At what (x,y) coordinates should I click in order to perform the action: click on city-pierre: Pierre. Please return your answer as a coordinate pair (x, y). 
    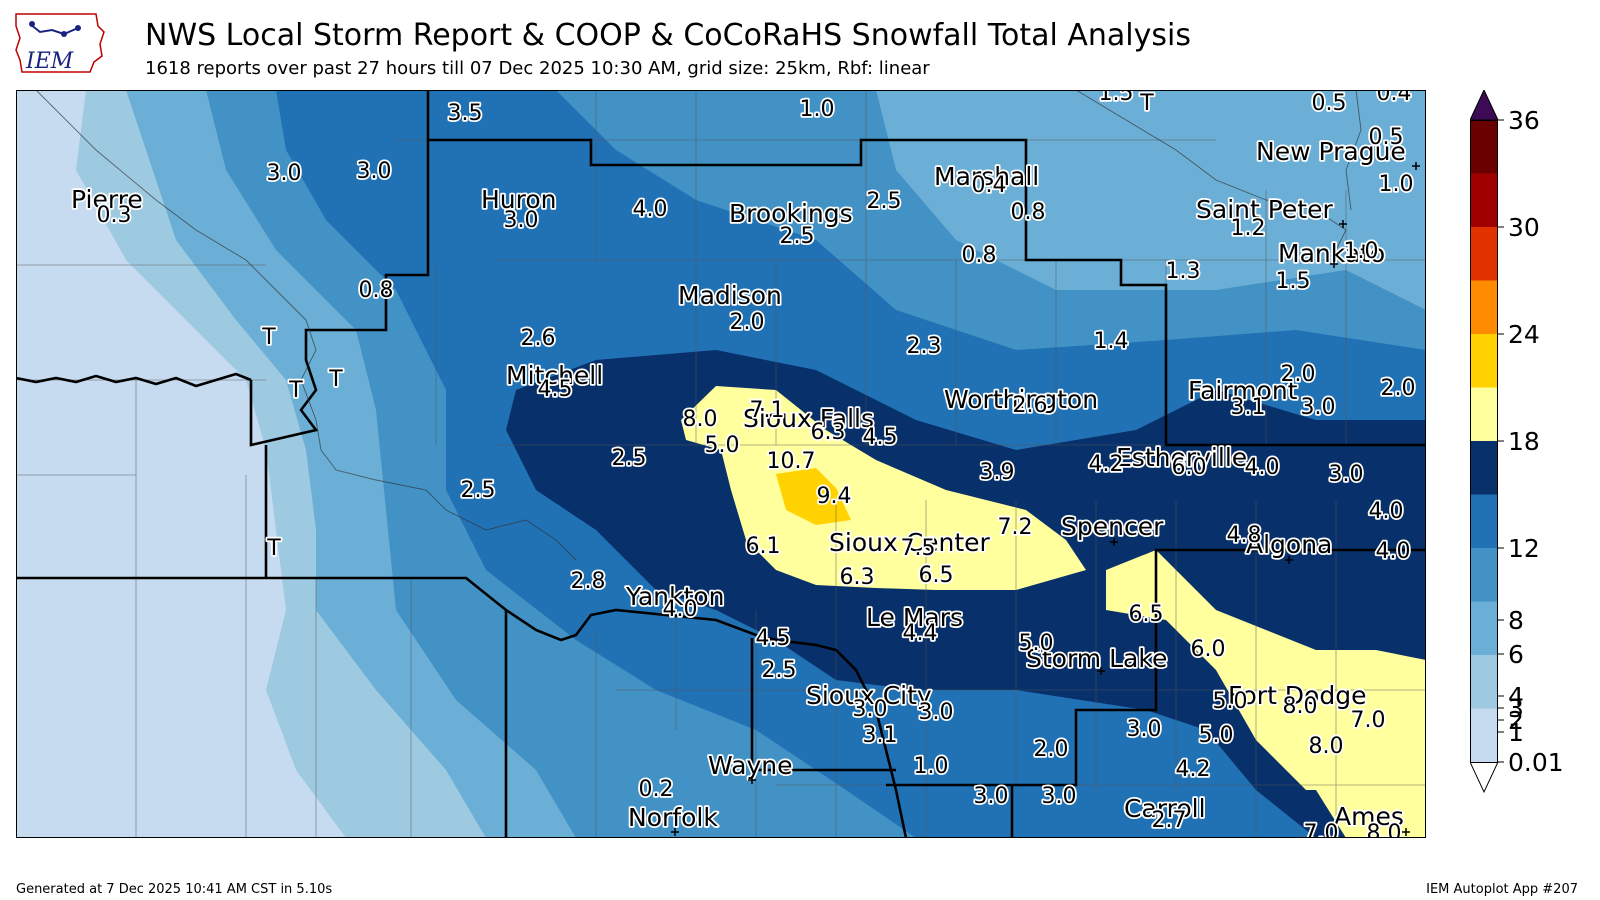
    Looking at the image, I should click on (107, 199).